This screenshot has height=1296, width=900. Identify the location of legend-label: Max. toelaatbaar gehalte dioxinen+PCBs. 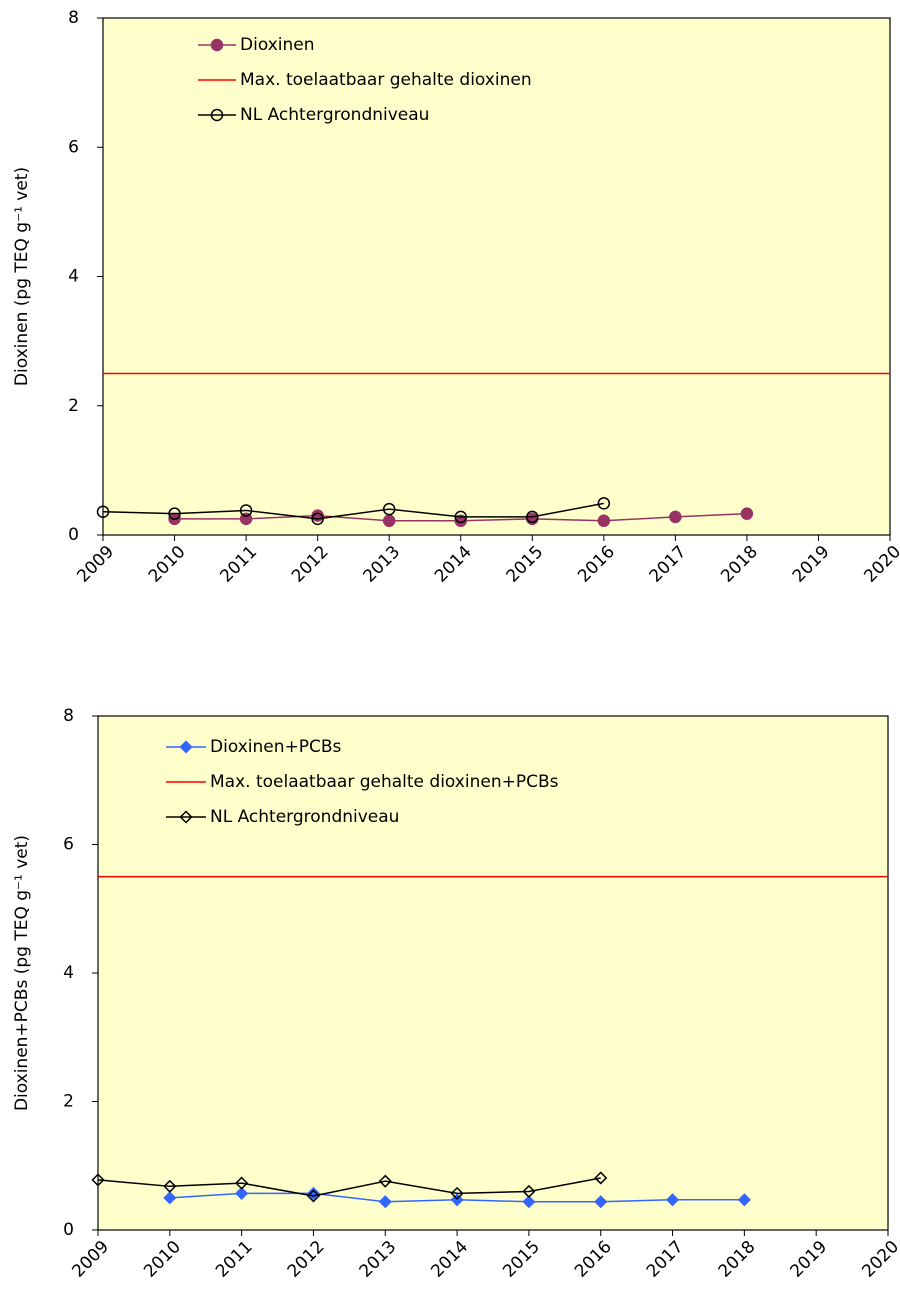
(384, 782).